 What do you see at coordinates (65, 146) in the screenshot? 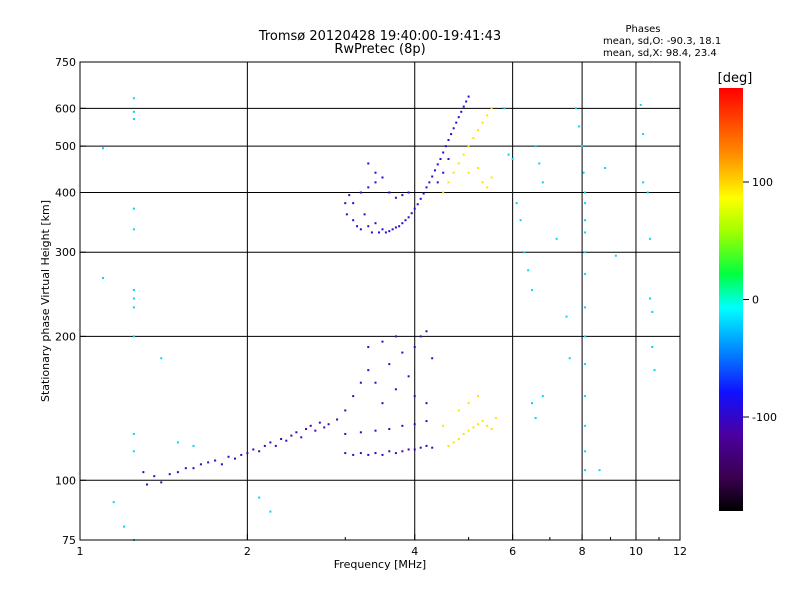
I see `y-tick-label: 500` at bounding box center [65, 146].